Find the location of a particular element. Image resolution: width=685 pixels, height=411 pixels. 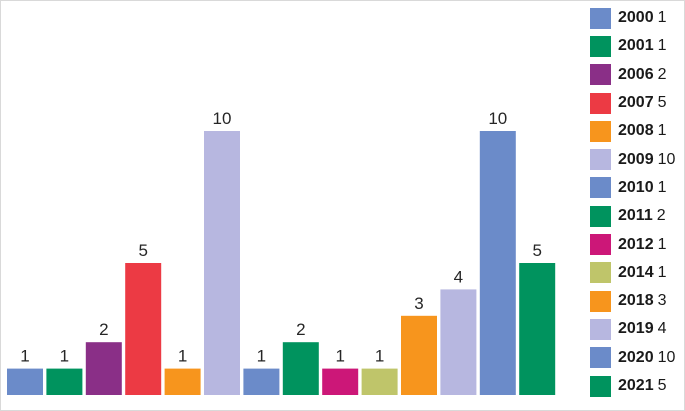

legend-label: 2009 10 is located at coordinates (646, 160).